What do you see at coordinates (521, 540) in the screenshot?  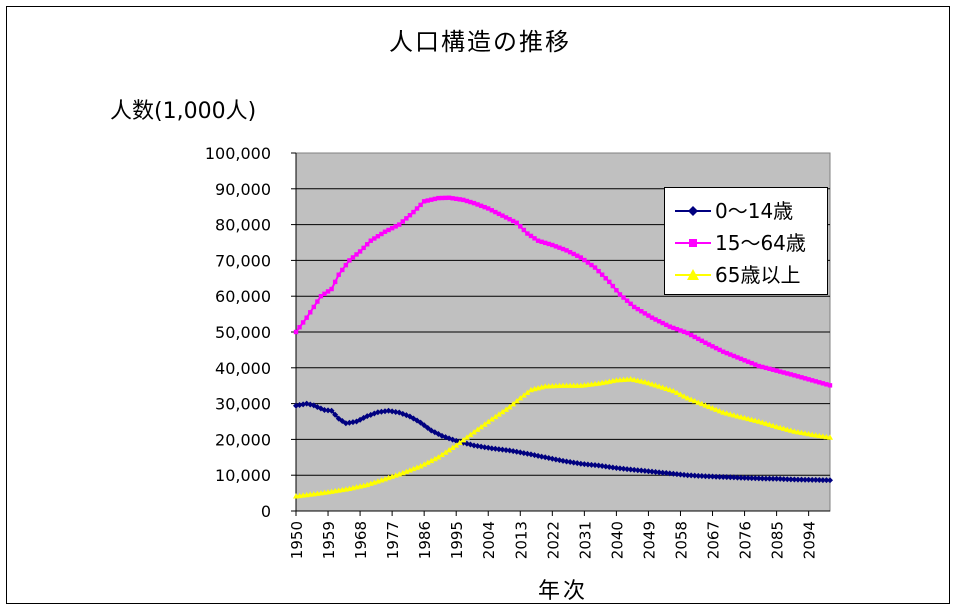 I see `x-tick-label: 2013` at bounding box center [521, 540].